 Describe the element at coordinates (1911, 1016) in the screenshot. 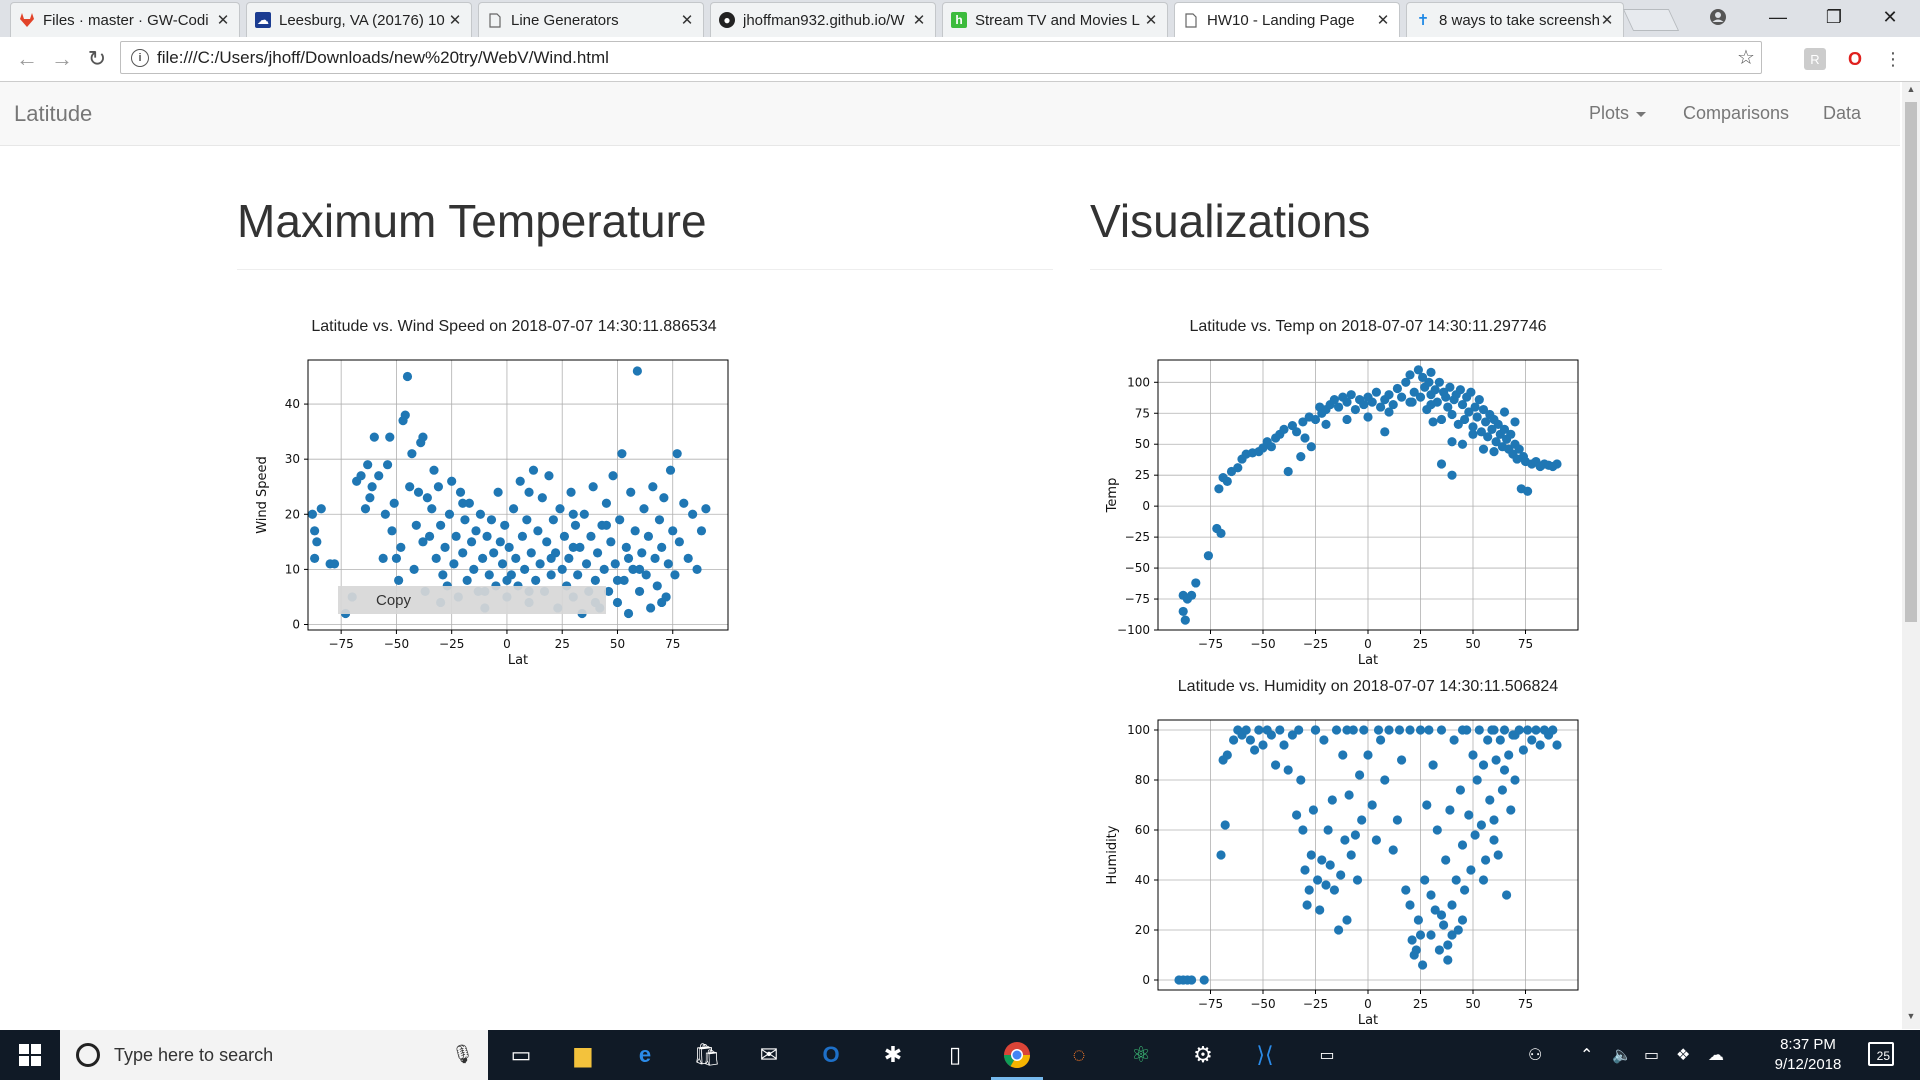

I see `scroll-down-arrow-icon: ▼` at that location.